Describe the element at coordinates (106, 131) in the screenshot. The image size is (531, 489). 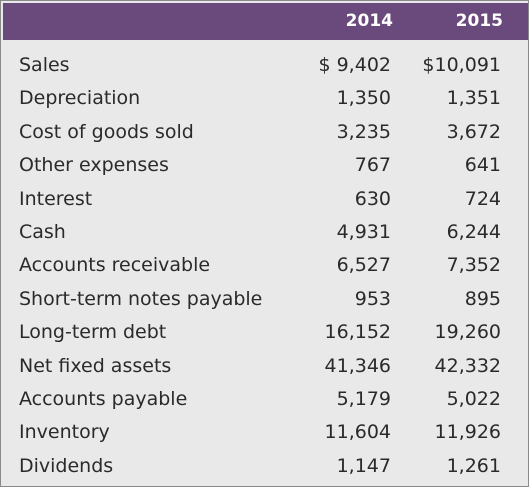
I see `row-label: Cost of goods sold` at that location.